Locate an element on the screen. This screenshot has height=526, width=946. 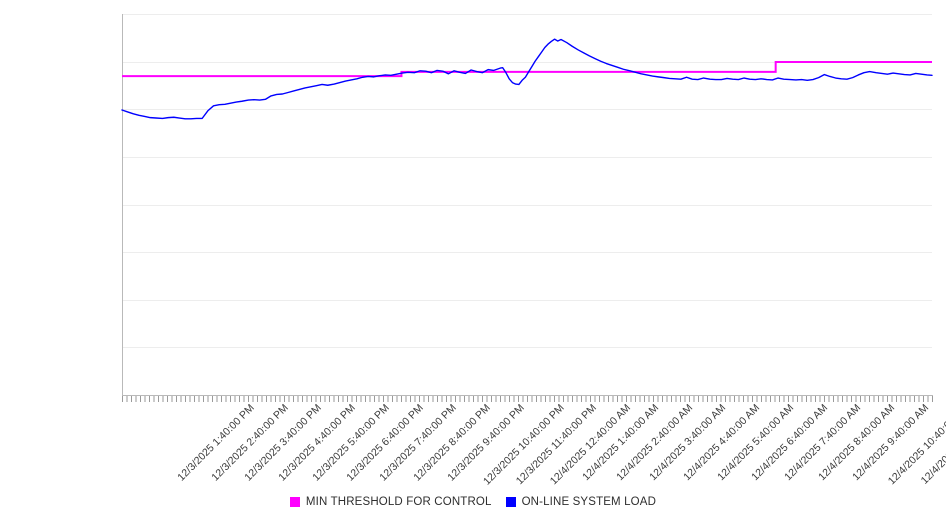
legend-entry: MIN THRESHOLD FOR CONTROL is located at coordinates (390, 502).